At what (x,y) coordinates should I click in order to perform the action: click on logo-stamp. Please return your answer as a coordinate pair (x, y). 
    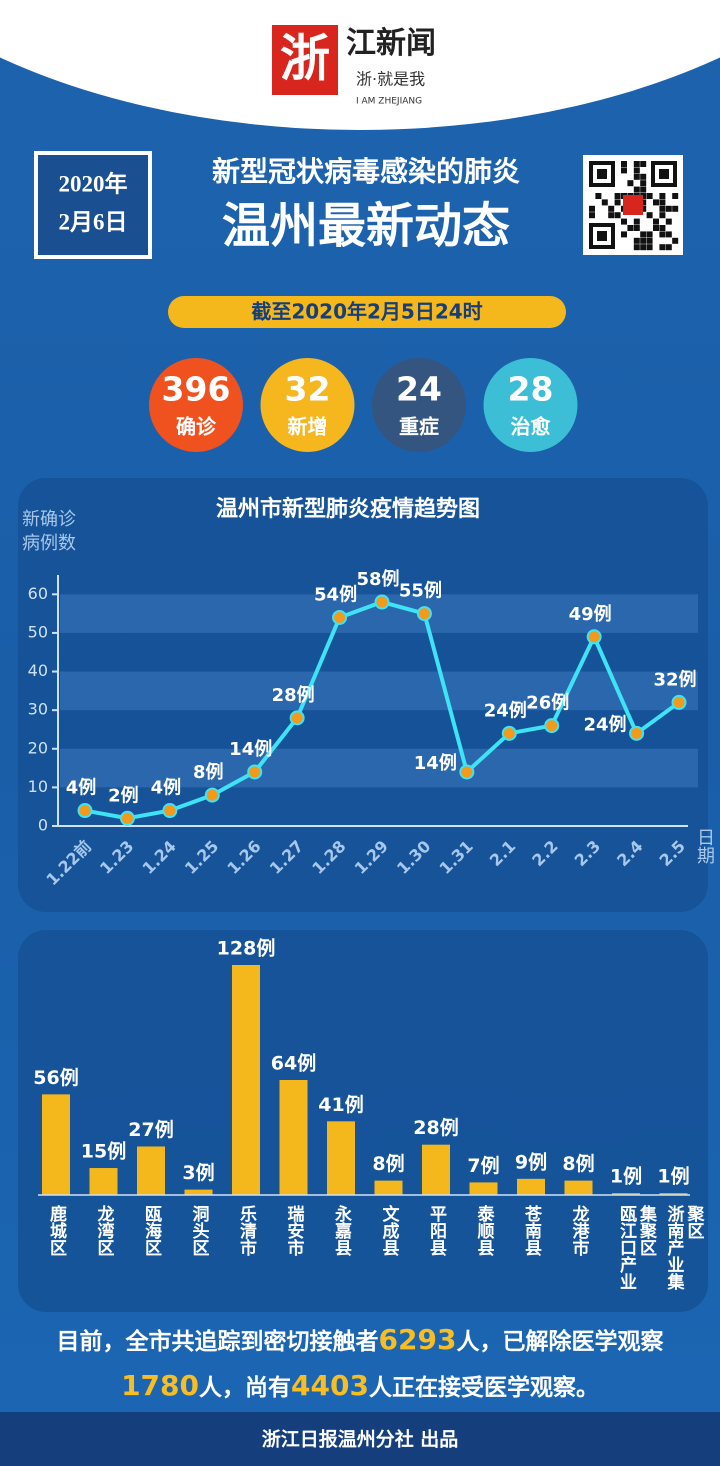
    Looking at the image, I should click on (305, 60).